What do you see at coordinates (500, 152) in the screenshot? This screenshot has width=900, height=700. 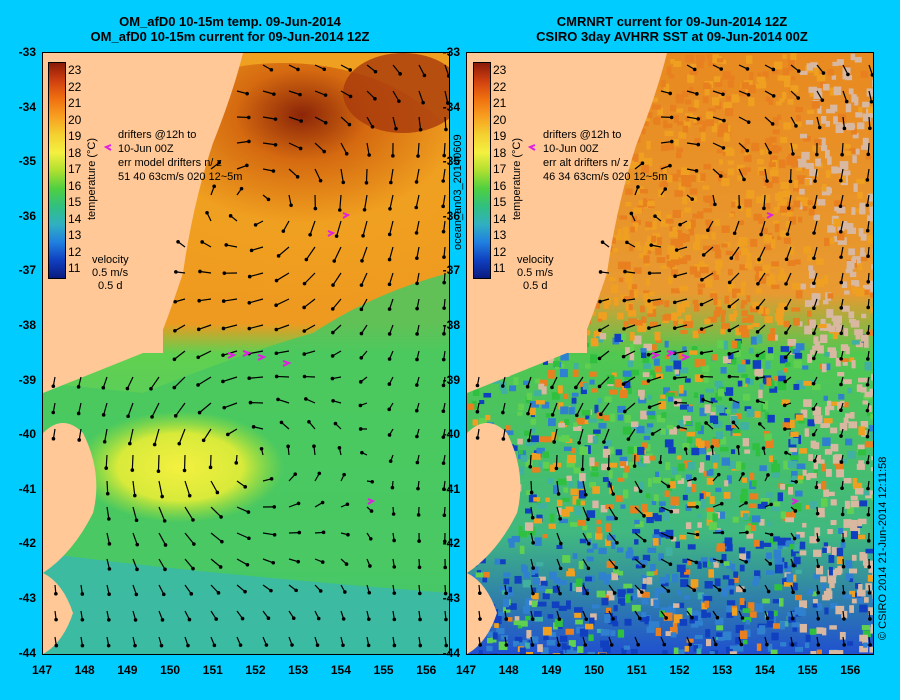 I see `colorbar-tick-label: 18` at bounding box center [500, 152].